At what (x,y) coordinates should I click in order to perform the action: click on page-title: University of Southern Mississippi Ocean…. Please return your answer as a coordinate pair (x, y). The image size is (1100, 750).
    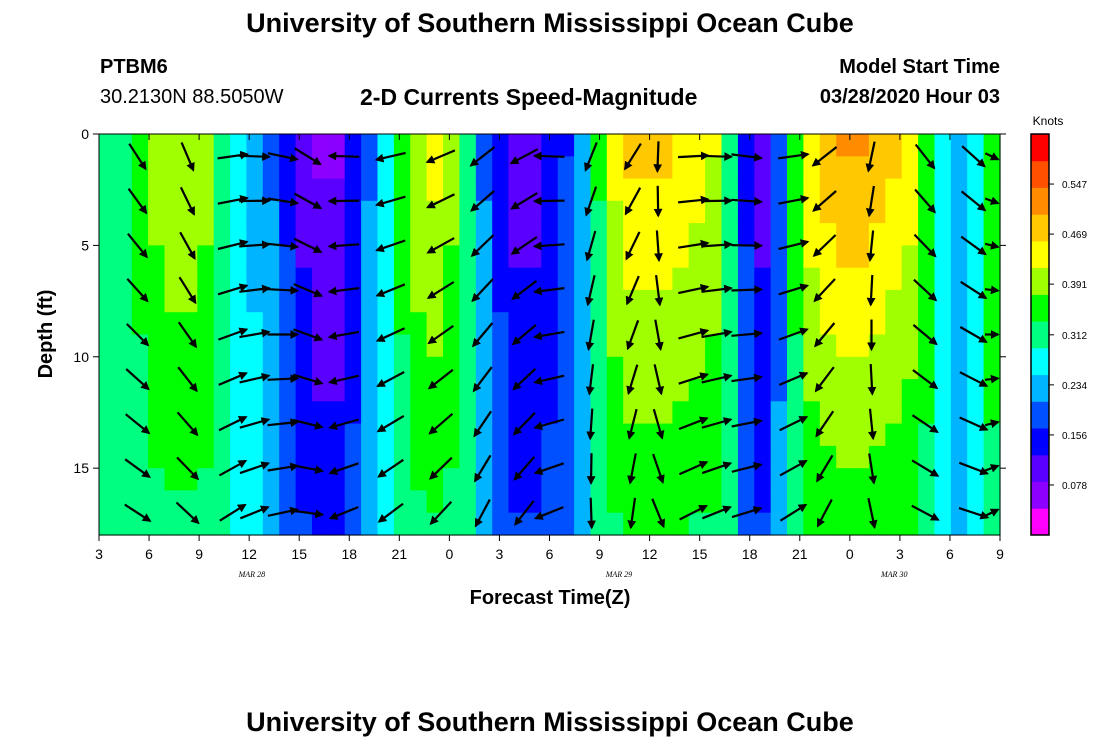
    Looking at the image, I should click on (550, 23).